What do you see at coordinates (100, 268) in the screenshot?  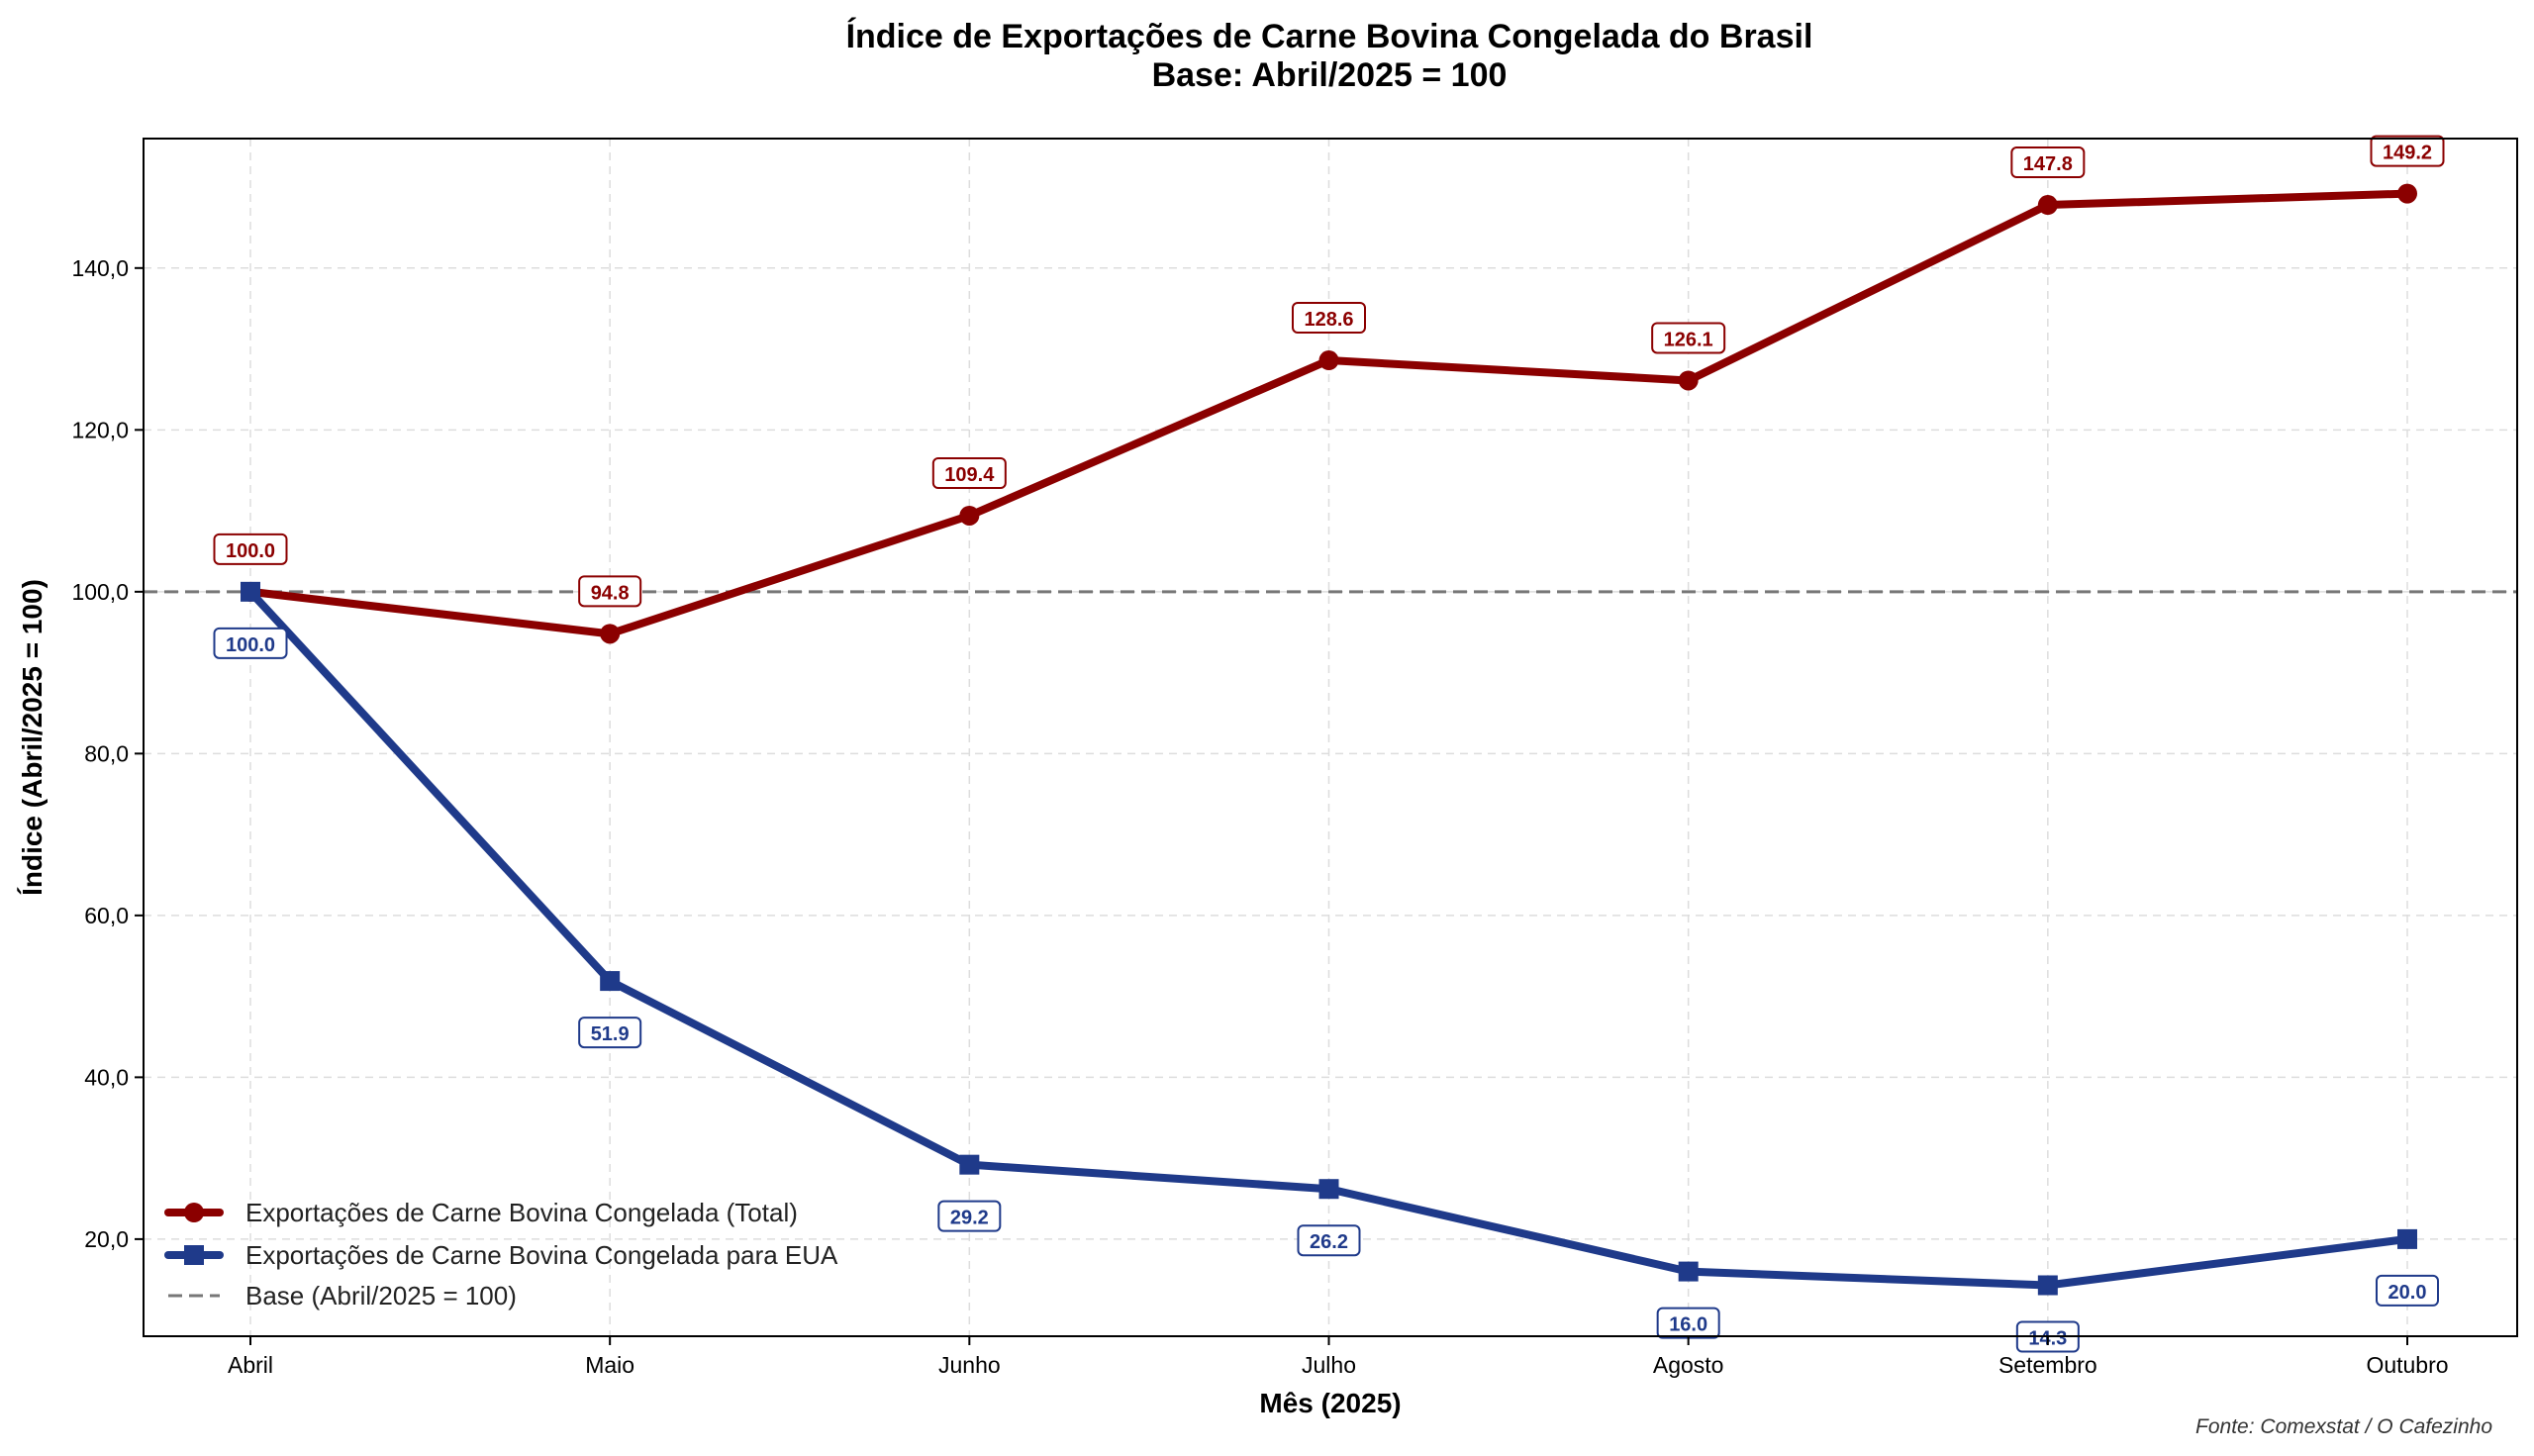 I see `y-tick-label: 140,0` at bounding box center [100, 268].